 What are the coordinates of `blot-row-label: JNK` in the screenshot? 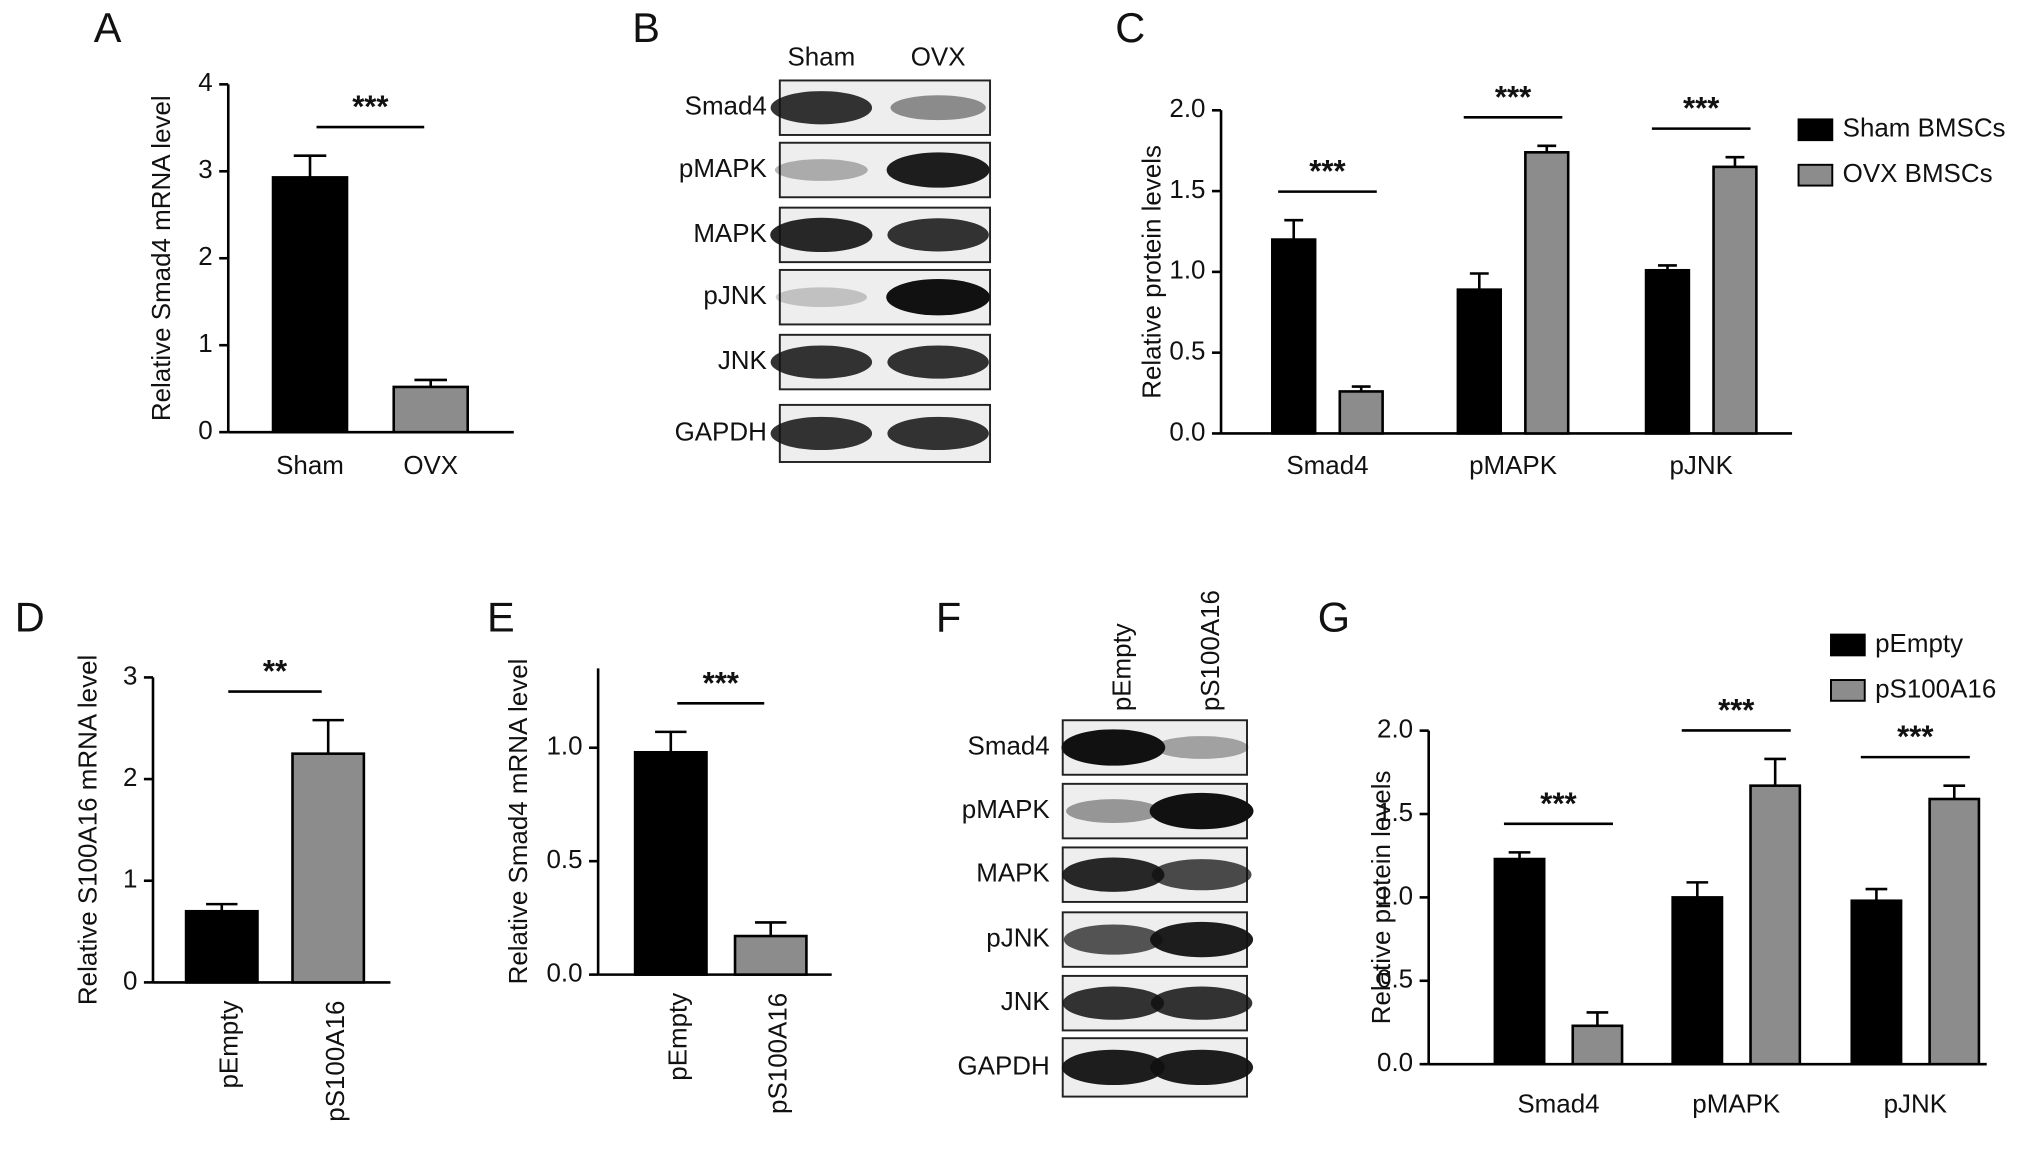 It's located at (1026, 1002).